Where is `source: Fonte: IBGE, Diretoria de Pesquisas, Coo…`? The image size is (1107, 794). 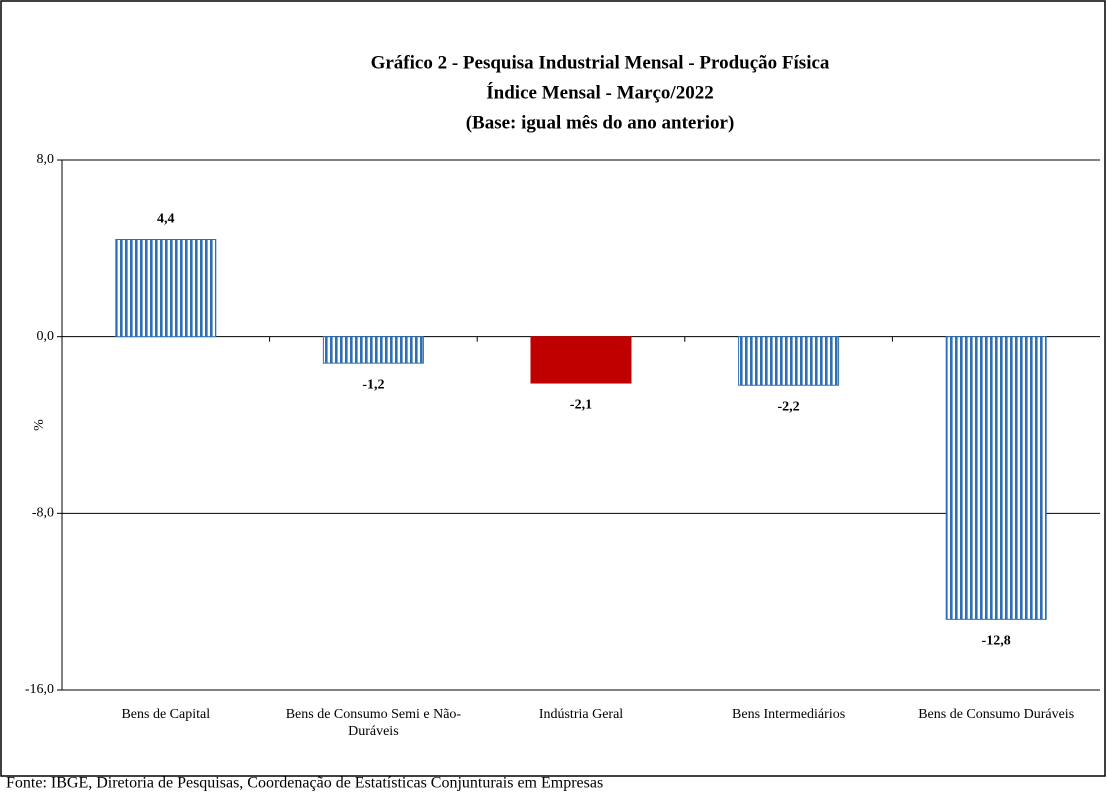
source: Fonte: IBGE, Diretoria de Pesquisas, Coo… is located at coordinates (304, 783).